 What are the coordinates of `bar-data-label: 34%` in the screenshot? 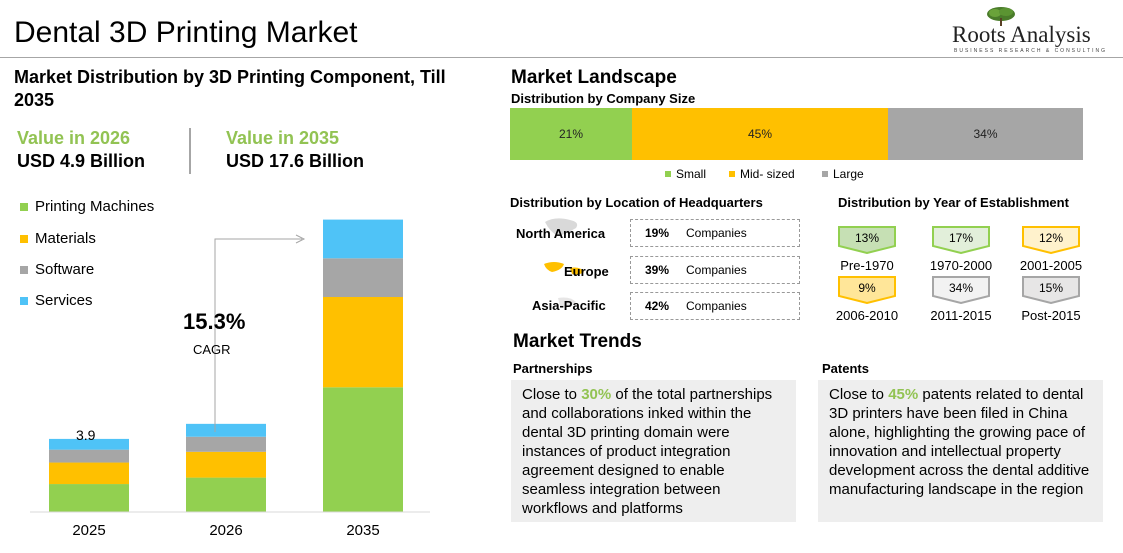 It's located at (985, 134).